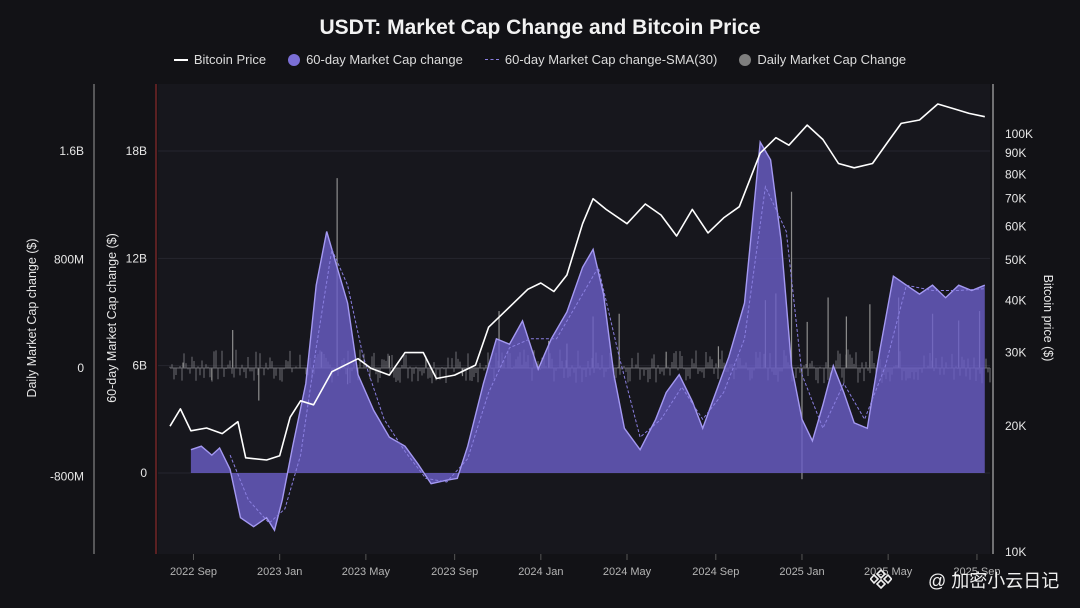  What do you see at coordinates (294, 59) in the screenshot?
I see `mcap60-swatch` at bounding box center [294, 59].